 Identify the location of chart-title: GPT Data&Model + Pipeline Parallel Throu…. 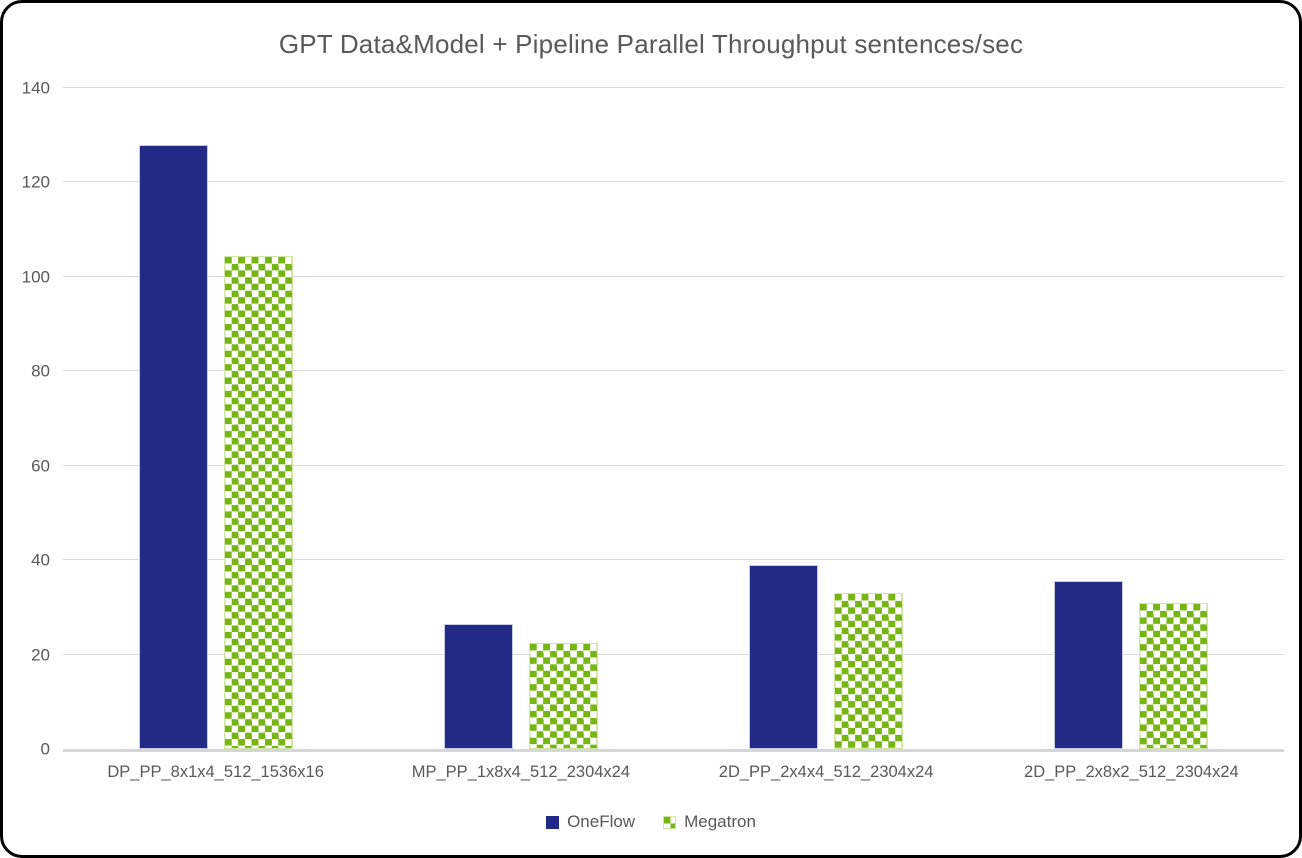
(651, 44).